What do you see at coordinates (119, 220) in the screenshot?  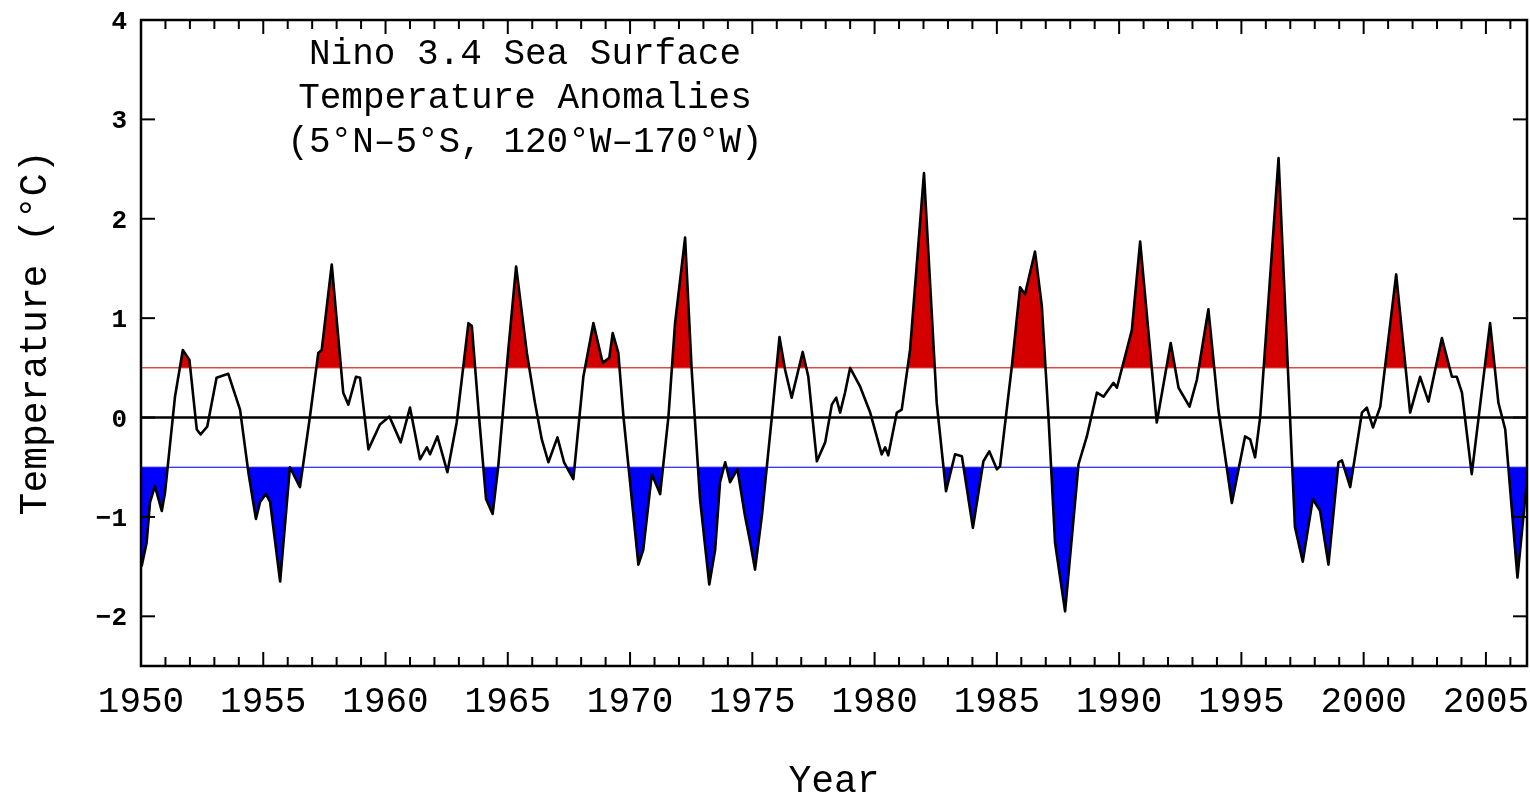 I see `y-tick-label: 2` at bounding box center [119, 220].